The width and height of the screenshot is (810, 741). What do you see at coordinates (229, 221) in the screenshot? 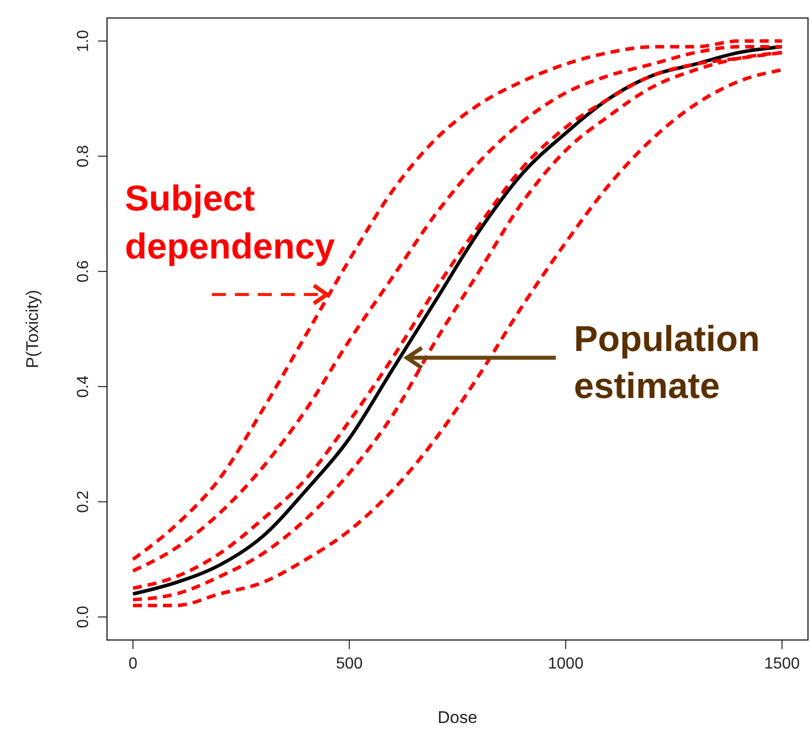
I see `annotation: Subject dependency` at bounding box center [229, 221].